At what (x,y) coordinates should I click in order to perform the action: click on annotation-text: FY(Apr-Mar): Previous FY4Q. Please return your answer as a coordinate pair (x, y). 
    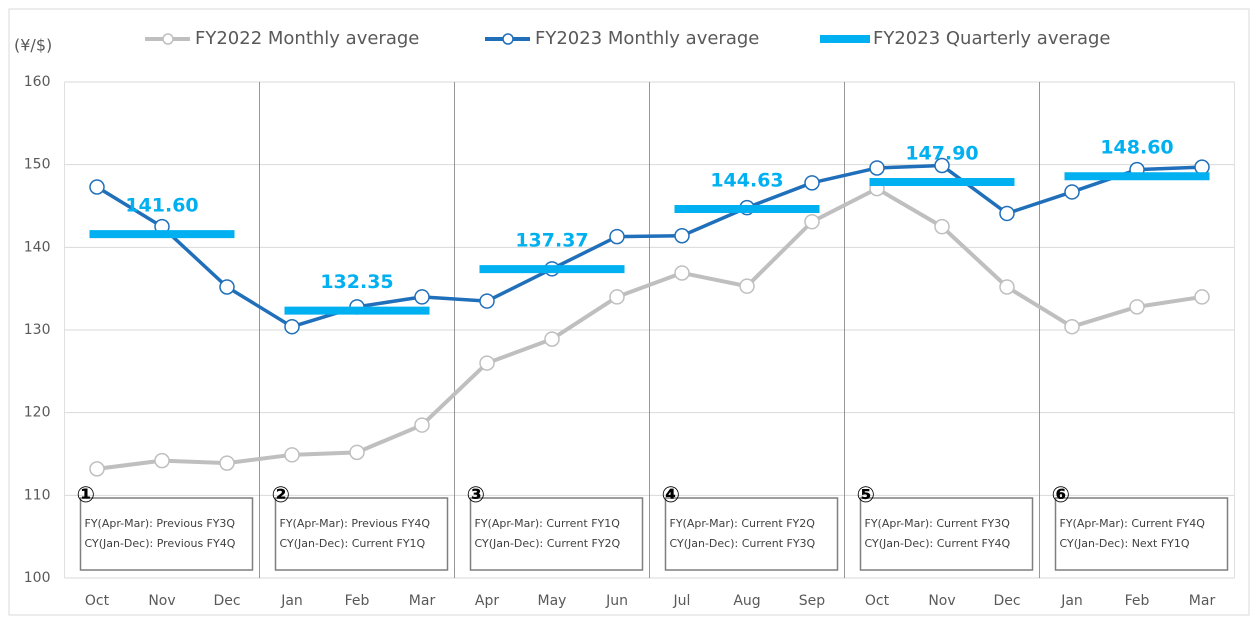
    Looking at the image, I should click on (355, 523).